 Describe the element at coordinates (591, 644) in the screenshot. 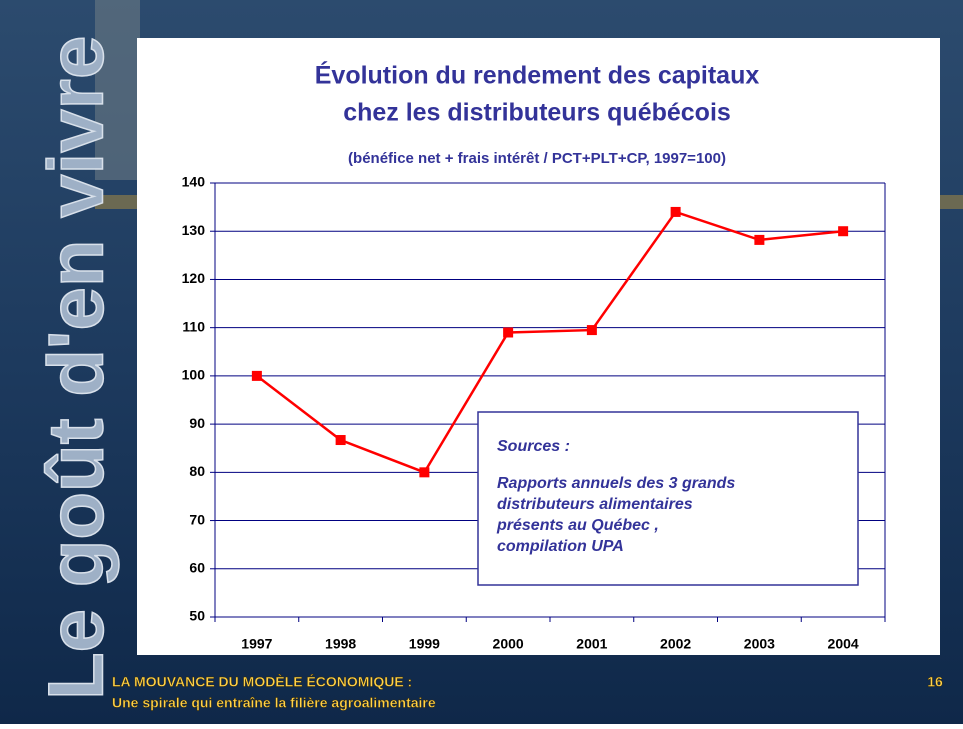

I see `x-tick-label: 2001` at that location.